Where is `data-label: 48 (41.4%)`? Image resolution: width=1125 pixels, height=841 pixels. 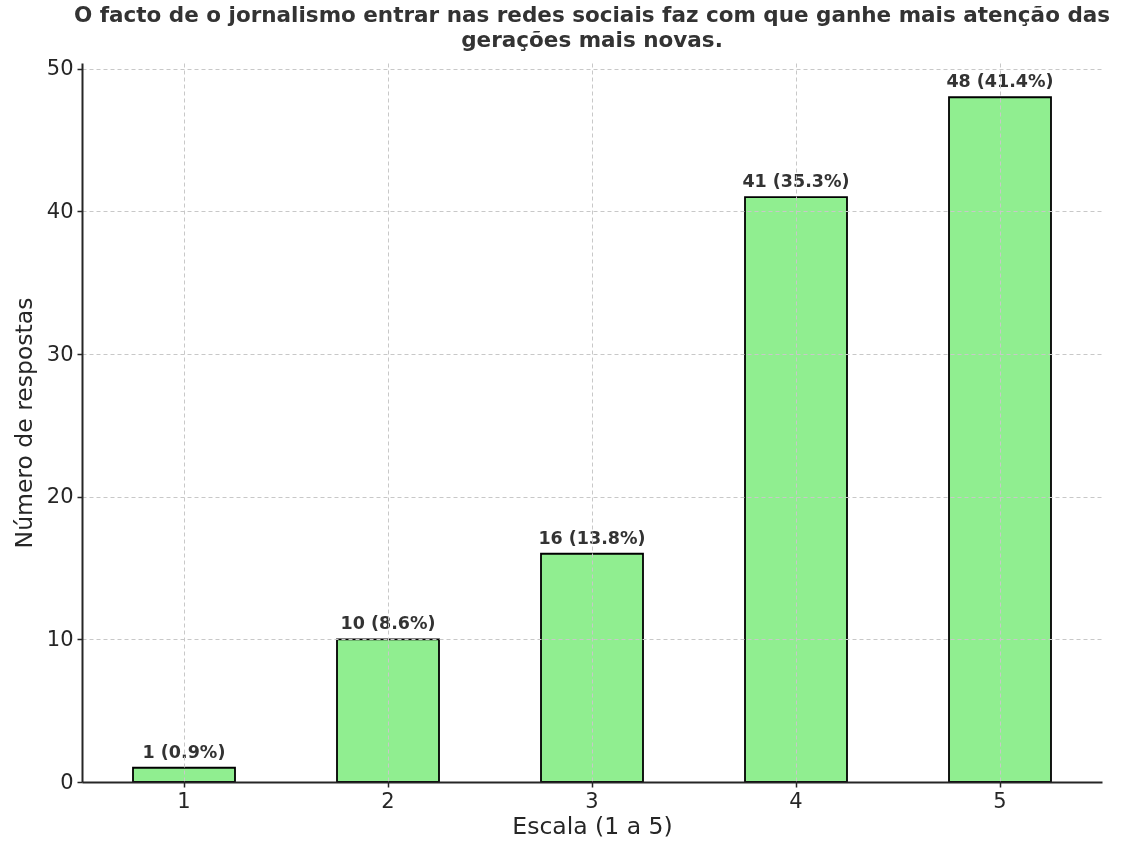 data-label: 48 (41.4%) is located at coordinates (1000, 81).